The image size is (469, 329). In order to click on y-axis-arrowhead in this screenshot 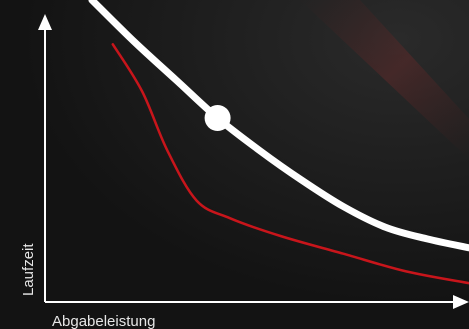, I will do `click(45, 22)`.